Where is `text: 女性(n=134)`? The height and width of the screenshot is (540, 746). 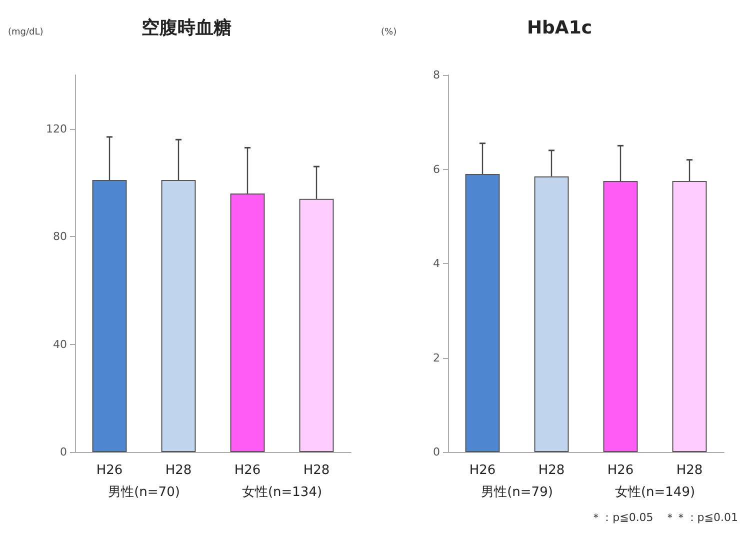
text: 女性(n=134) is located at coordinates (282, 492).